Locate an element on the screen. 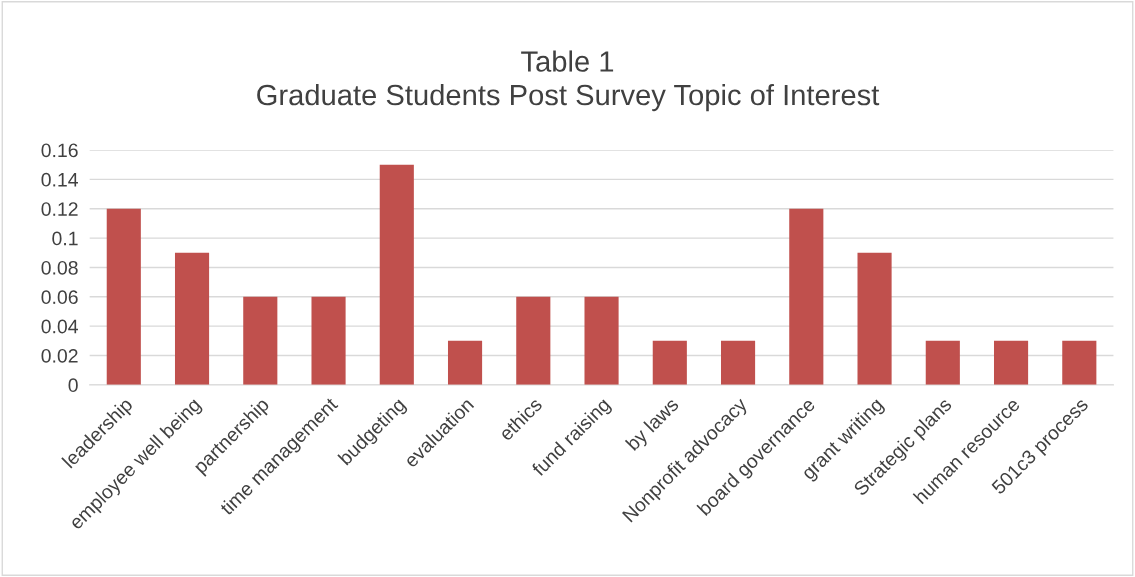  y-tick-label: 0.12 is located at coordinates (59, 209).